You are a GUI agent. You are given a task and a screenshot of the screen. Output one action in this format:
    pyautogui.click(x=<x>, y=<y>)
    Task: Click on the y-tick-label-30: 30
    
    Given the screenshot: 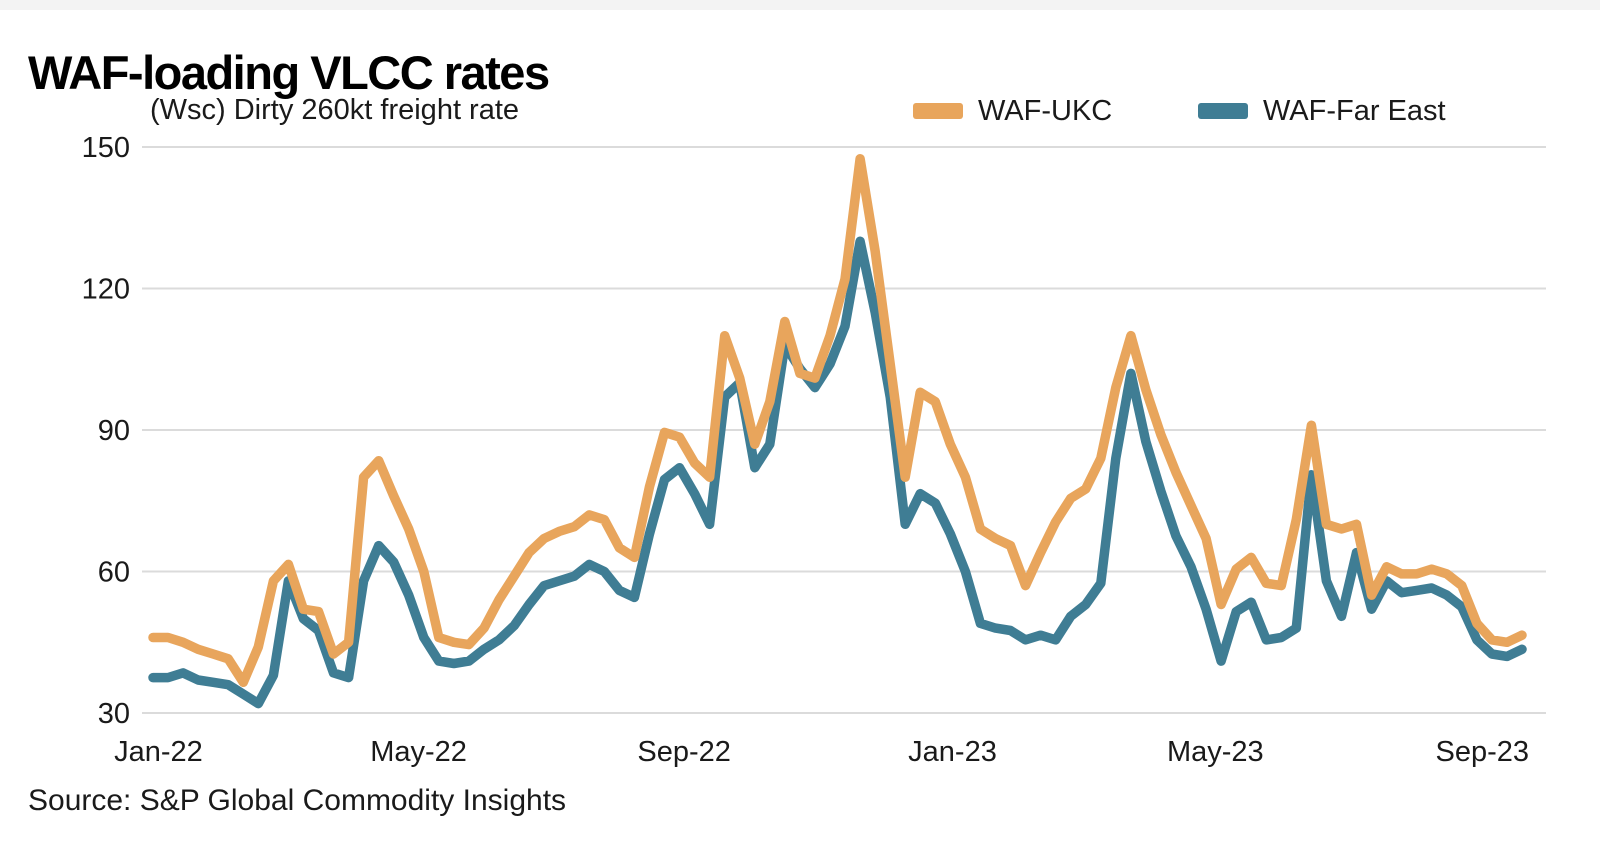 What is the action you would take?
    pyautogui.click(x=114, y=714)
    